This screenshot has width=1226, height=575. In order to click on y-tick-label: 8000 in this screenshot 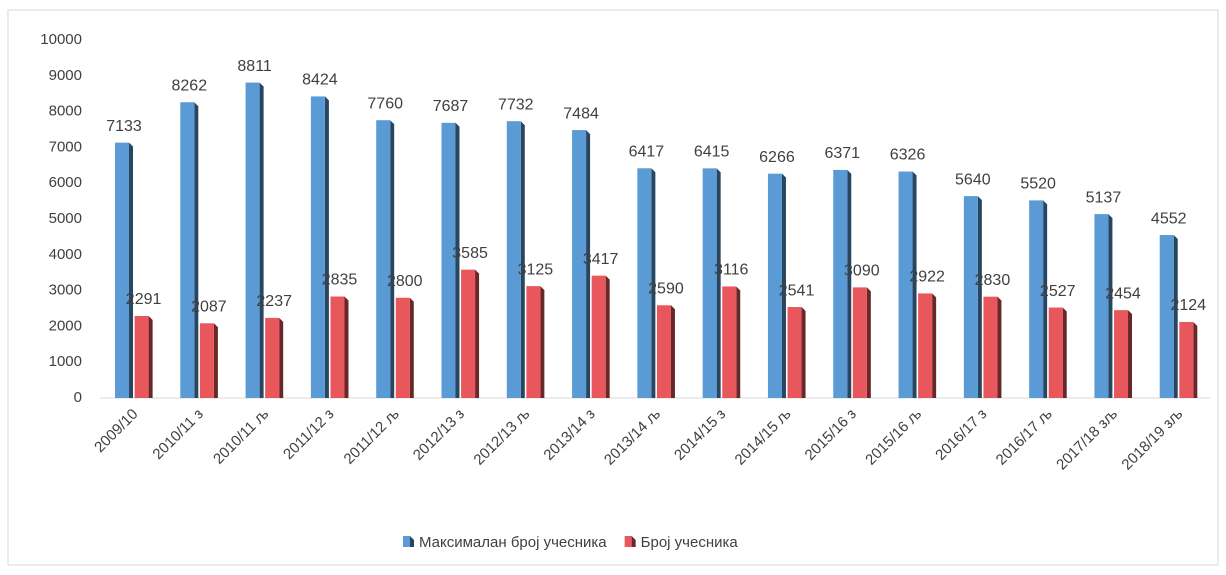, I will do `click(65, 111)`.